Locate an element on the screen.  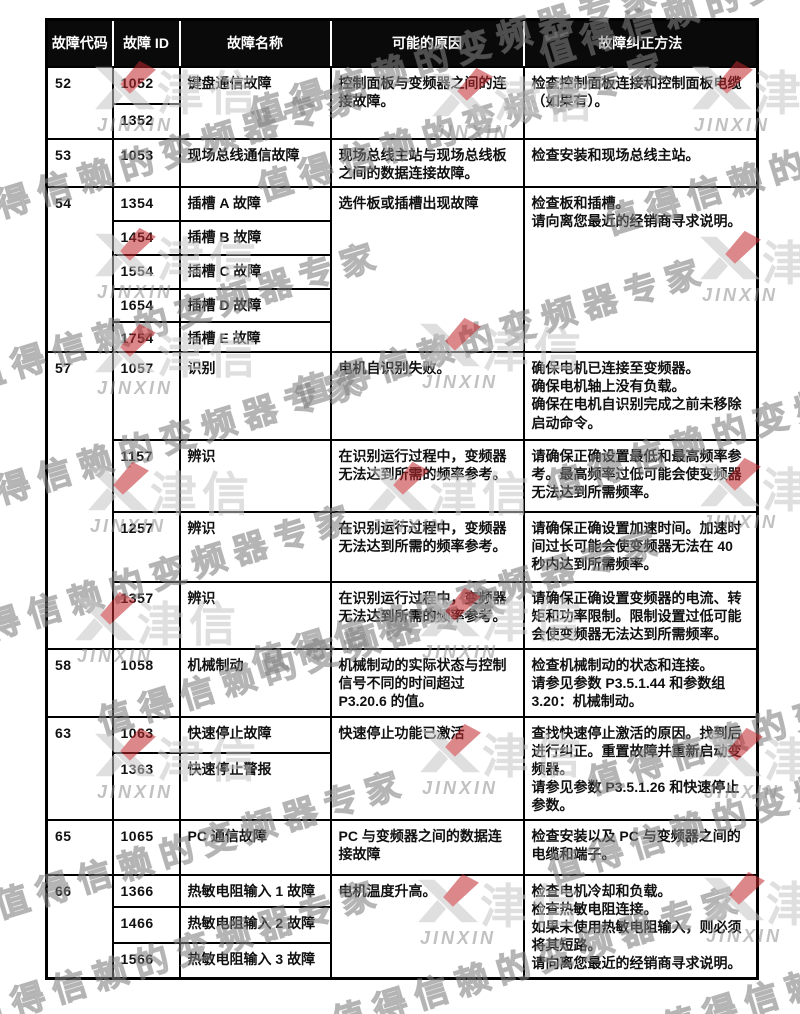
cause-cell: 电机温度升高。 is located at coordinates (427, 926).